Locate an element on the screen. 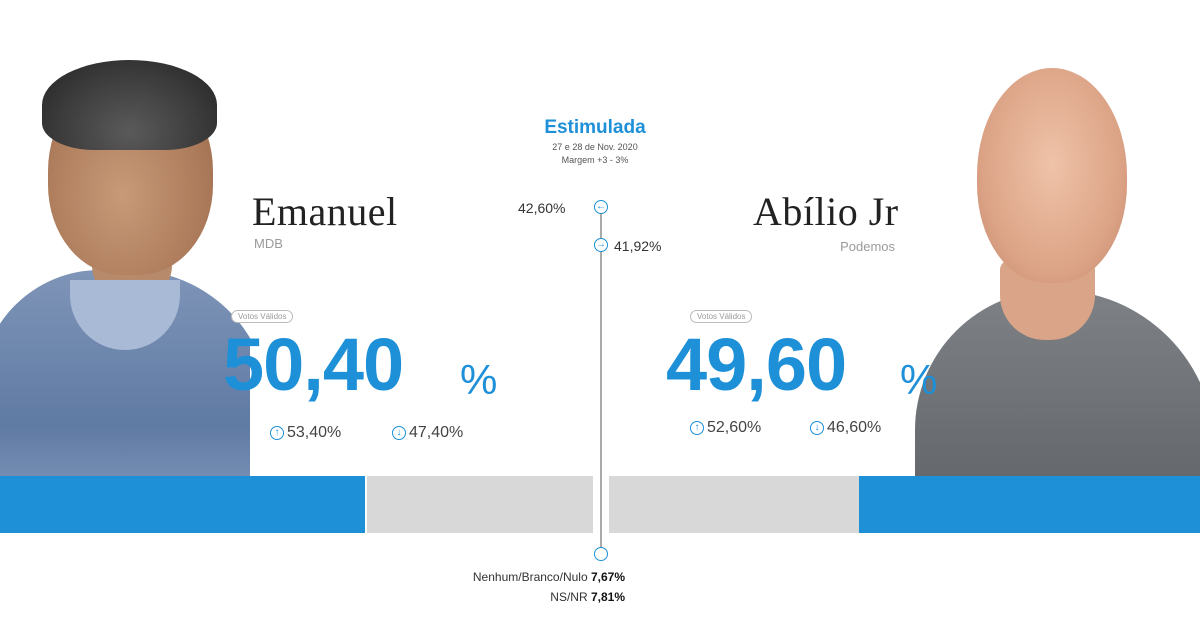  null-votes-label: Nenhum/Branco/Nulo is located at coordinates (530, 577).